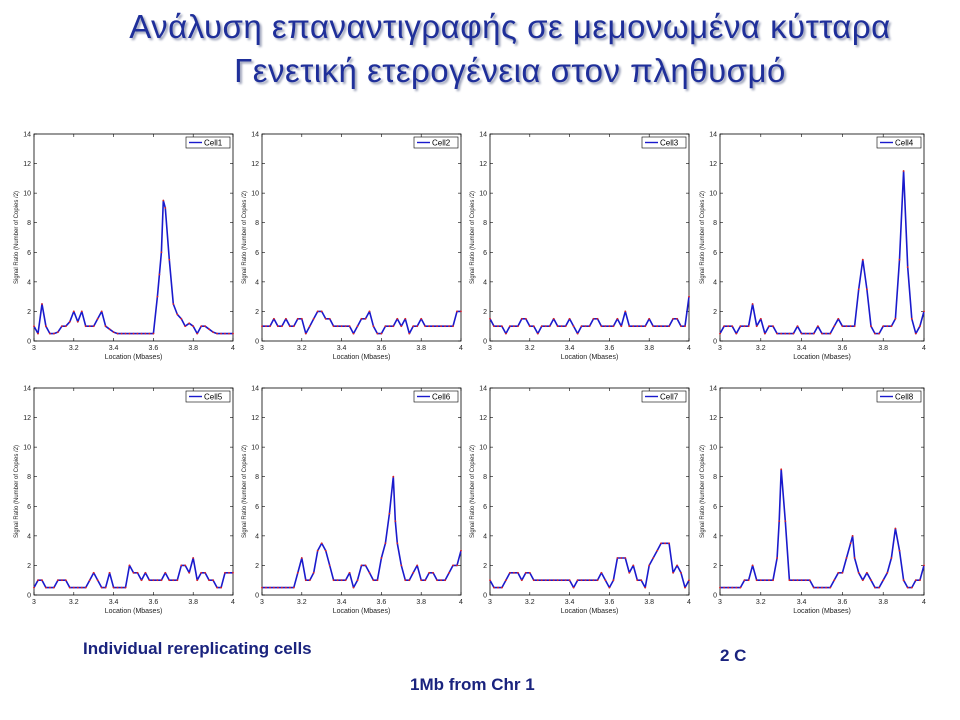  What do you see at coordinates (255, 194) in the screenshot?
I see `y-tick-label: 10` at bounding box center [255, 194].